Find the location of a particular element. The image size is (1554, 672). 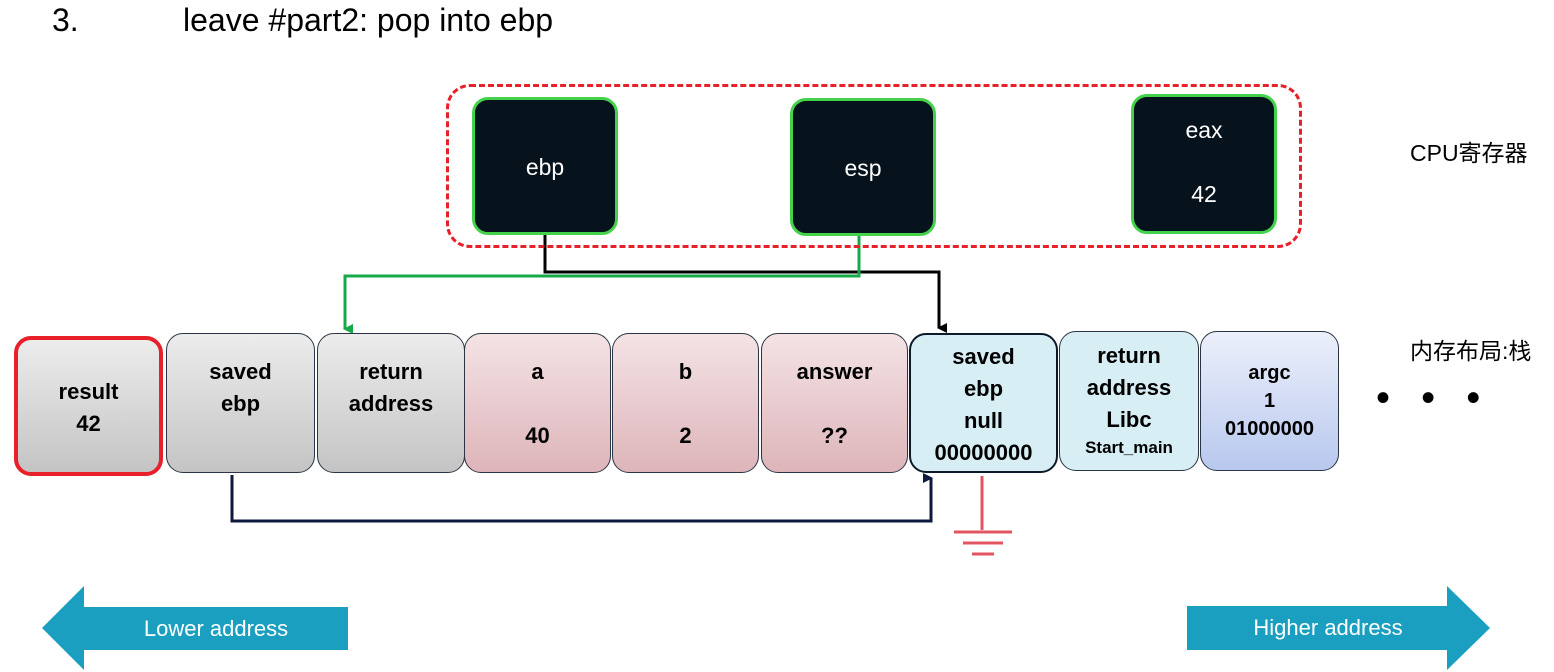

esp-pointer-line is located at coordinates (602, 284).